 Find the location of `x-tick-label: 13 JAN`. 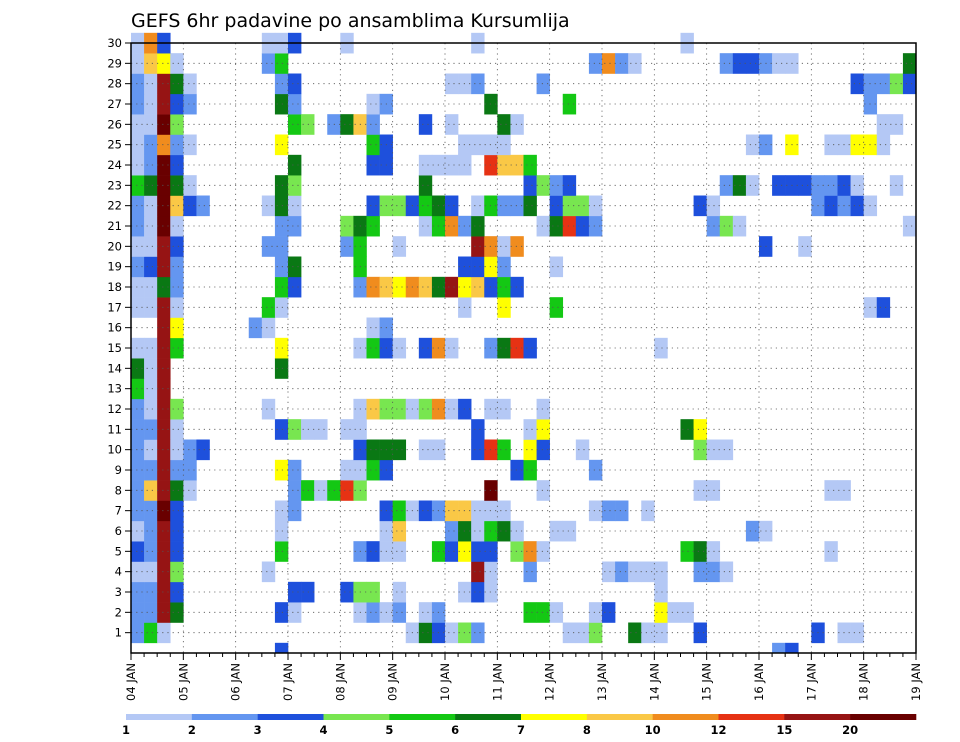

x-tick-label: 13 JAN is located at coordinates (602, 682).